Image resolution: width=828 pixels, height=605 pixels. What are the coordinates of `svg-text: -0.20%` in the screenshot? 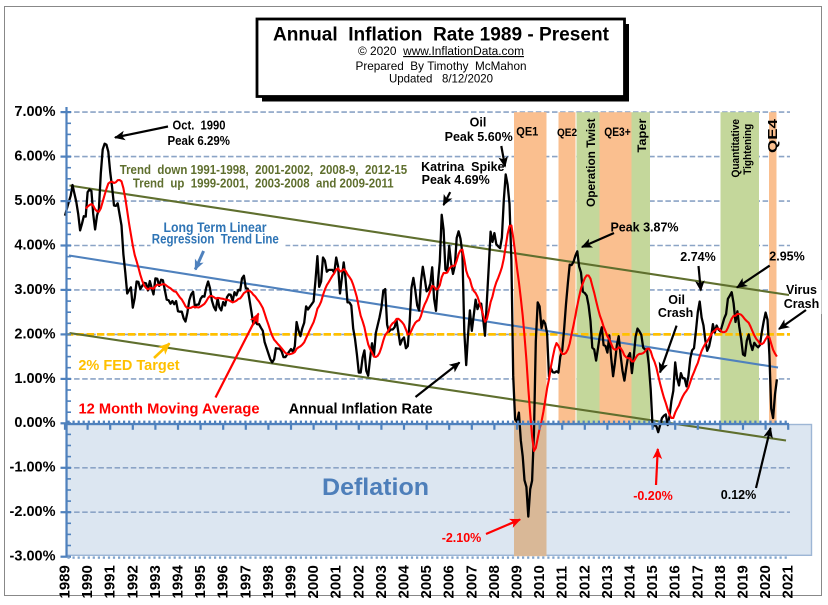 It's located at (653, 496).